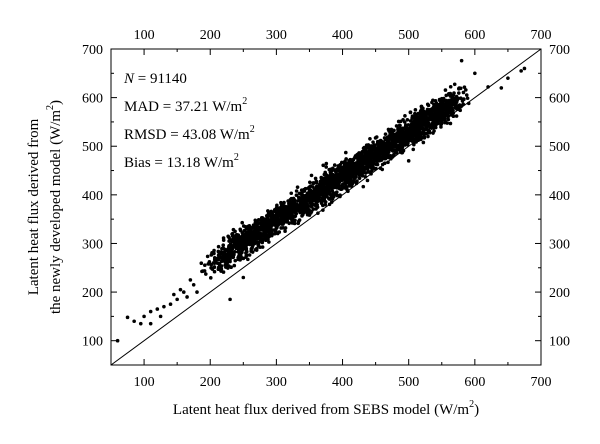 The height and width of the screenshot is (444, 600). Describe the element at coordinates (408, 35) in the screenshot. I see `x-tick-label-top: 500` at that location.